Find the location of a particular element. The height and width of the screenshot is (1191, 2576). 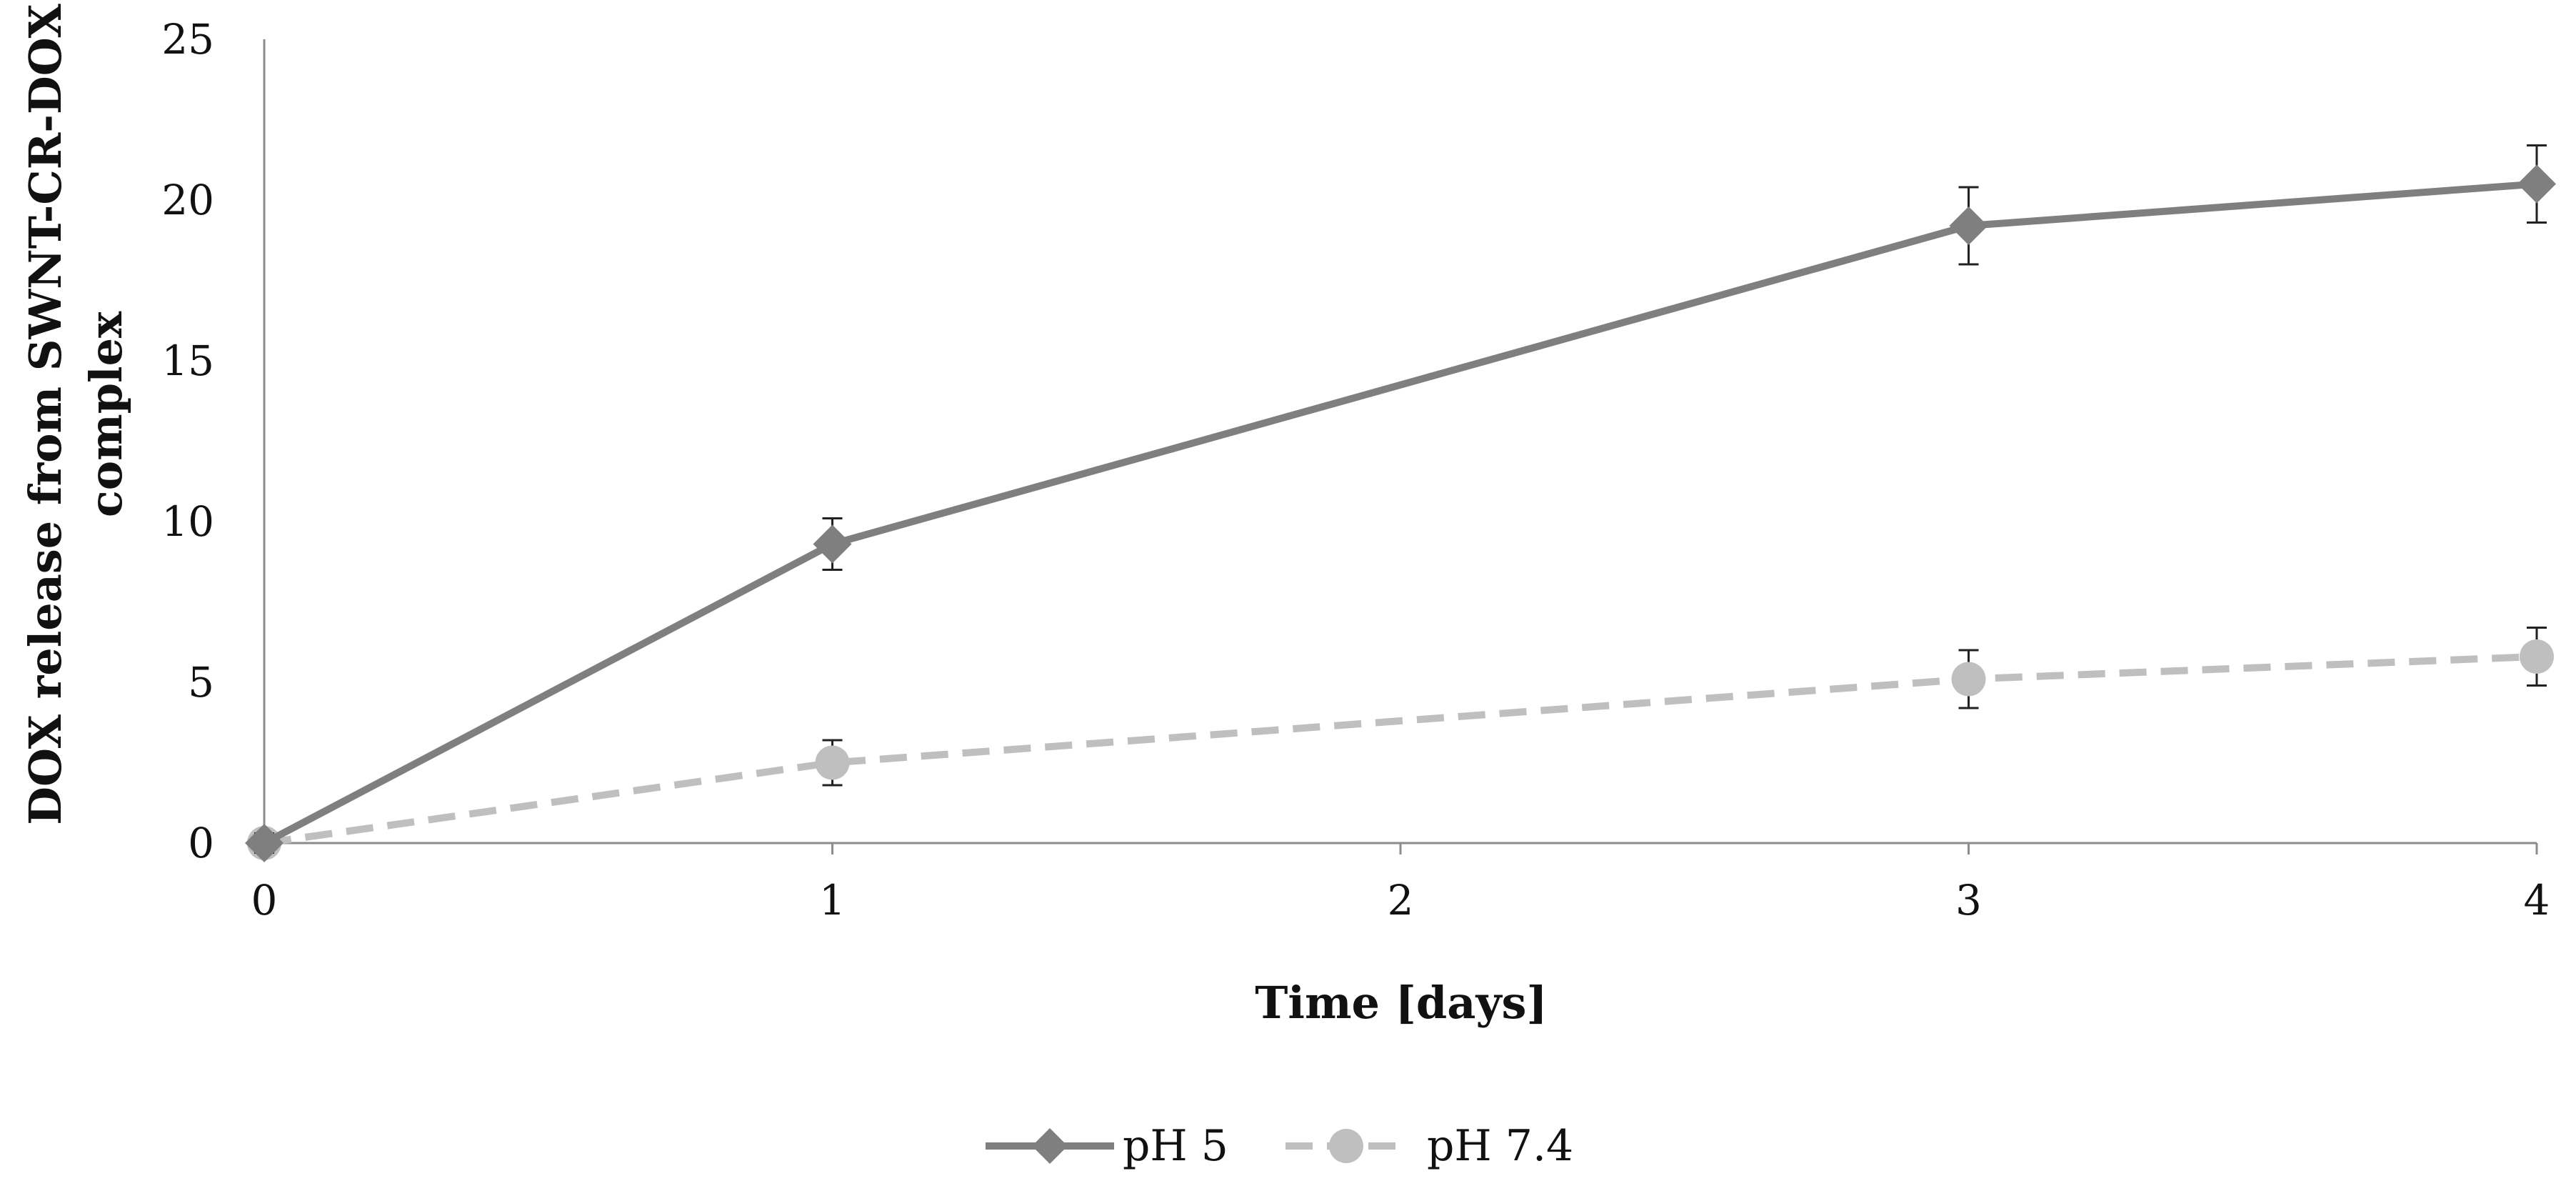

x-axis-tick-labels: 0 1 2 3 4 is located at coordinates (1400, 900).